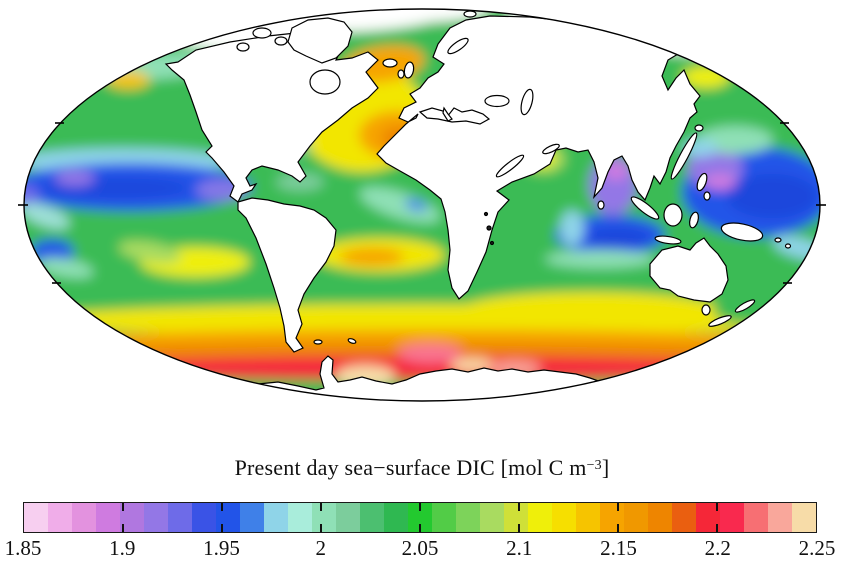 The image size is (844, 567). Describe the element at coordinates (510, 166) in the screenshot. I see `red-sea` at that location.